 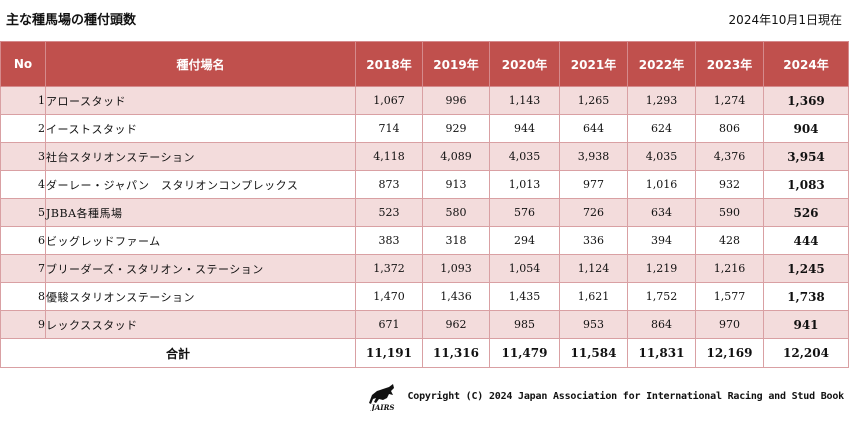 I want to click on page-title: 主な種馬場の種付頭数, so click(x=71, y=20).